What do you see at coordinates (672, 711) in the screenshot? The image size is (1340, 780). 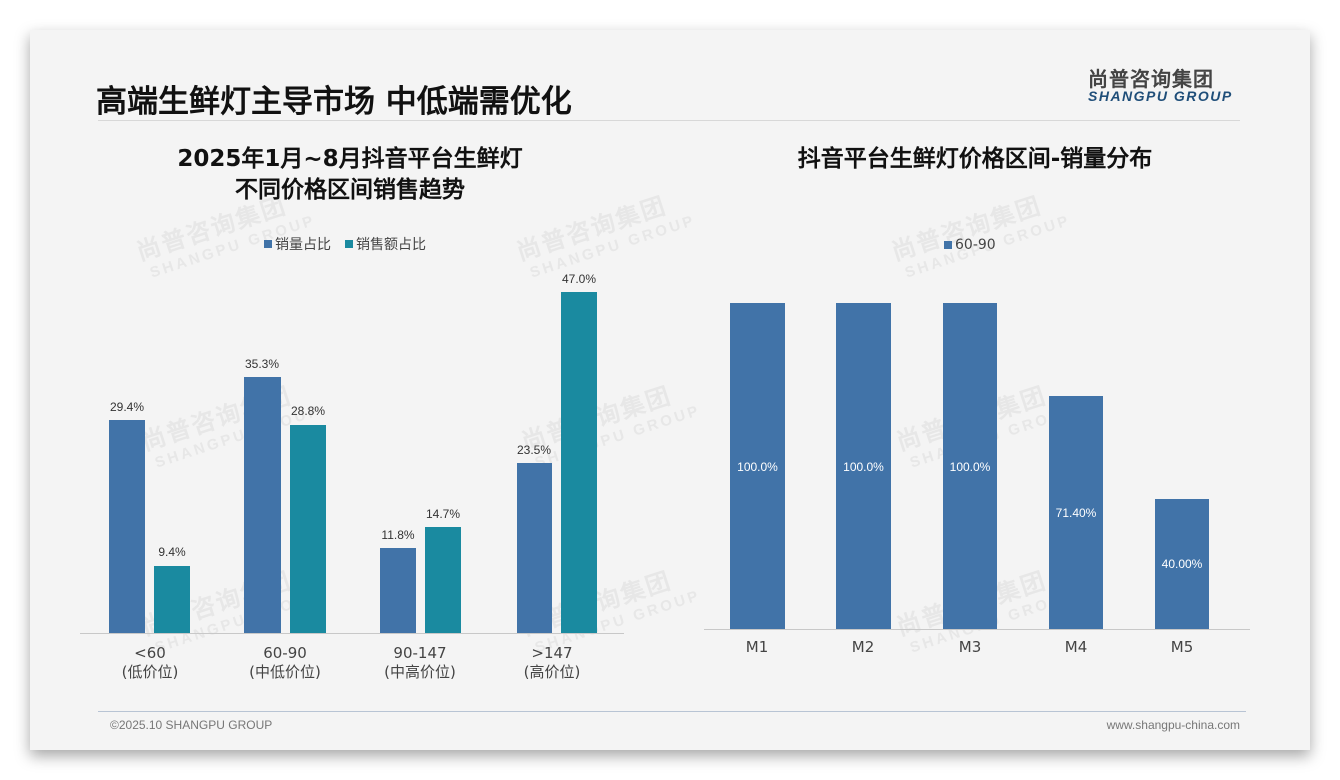 I see `footer-divider` at bounding box center [672, 711].